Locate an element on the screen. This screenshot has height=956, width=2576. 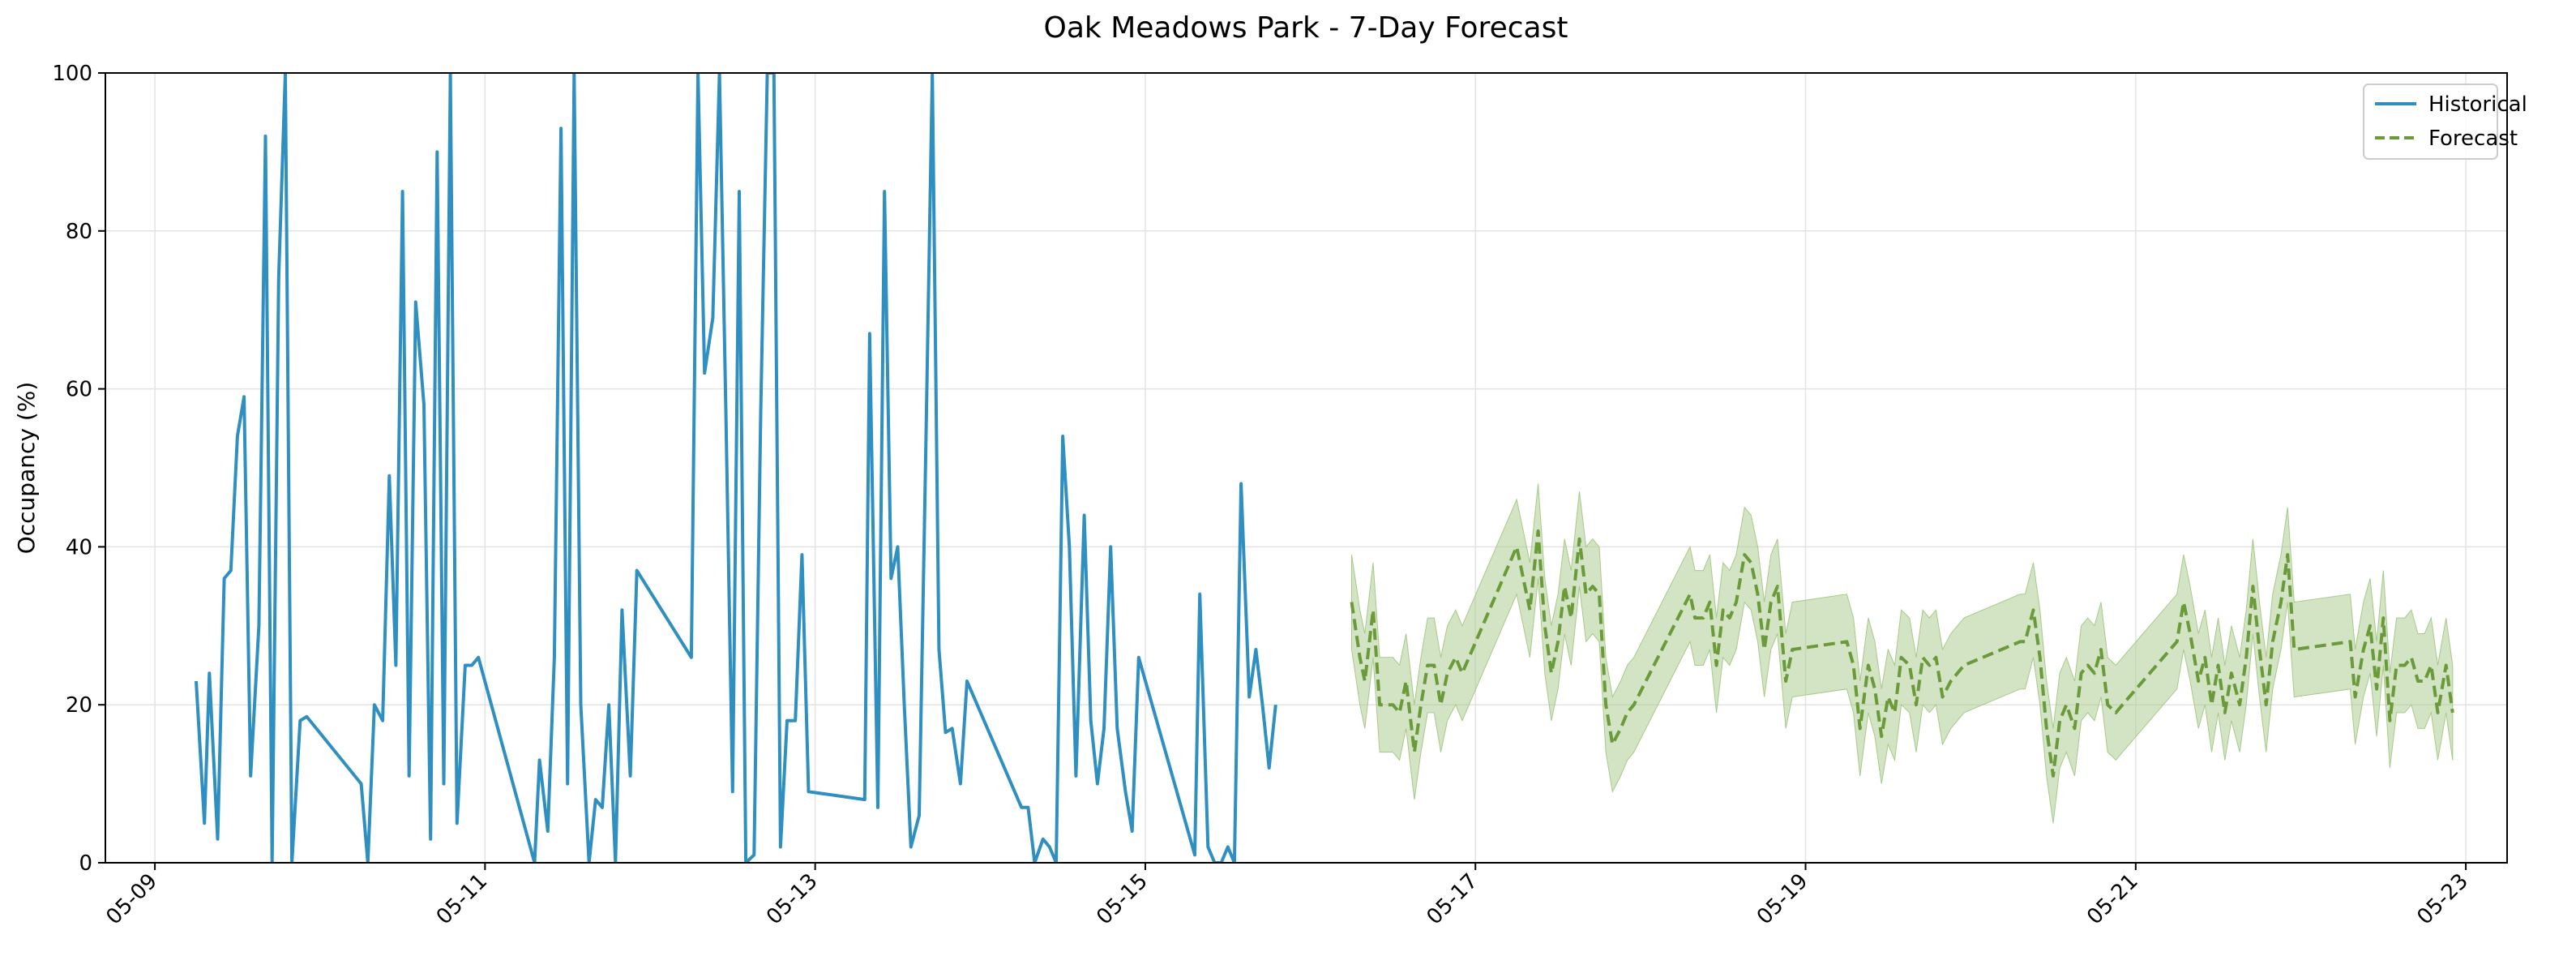
y-tick-label: 100 is located at coordinates (72, 74).